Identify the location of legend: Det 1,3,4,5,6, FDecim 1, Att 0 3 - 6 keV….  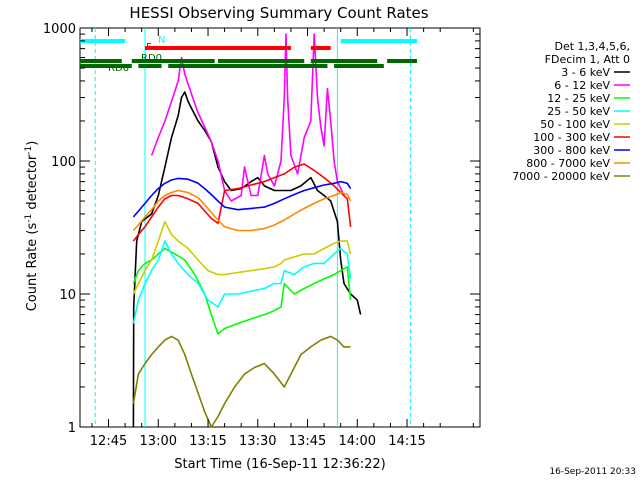
(571, 111).